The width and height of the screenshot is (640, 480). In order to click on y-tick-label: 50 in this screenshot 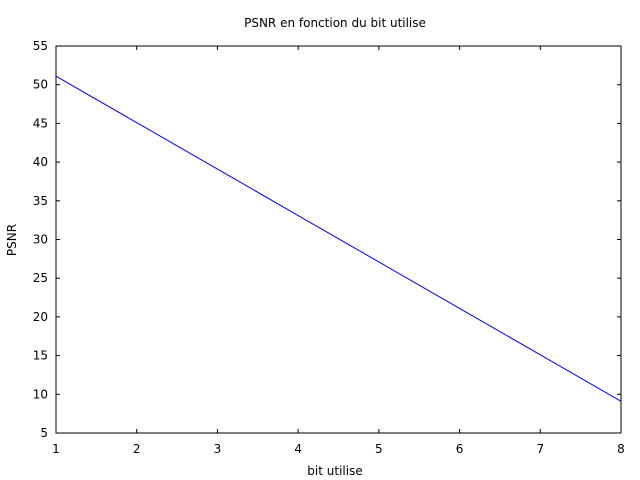, I will do `click(40, 85)`.